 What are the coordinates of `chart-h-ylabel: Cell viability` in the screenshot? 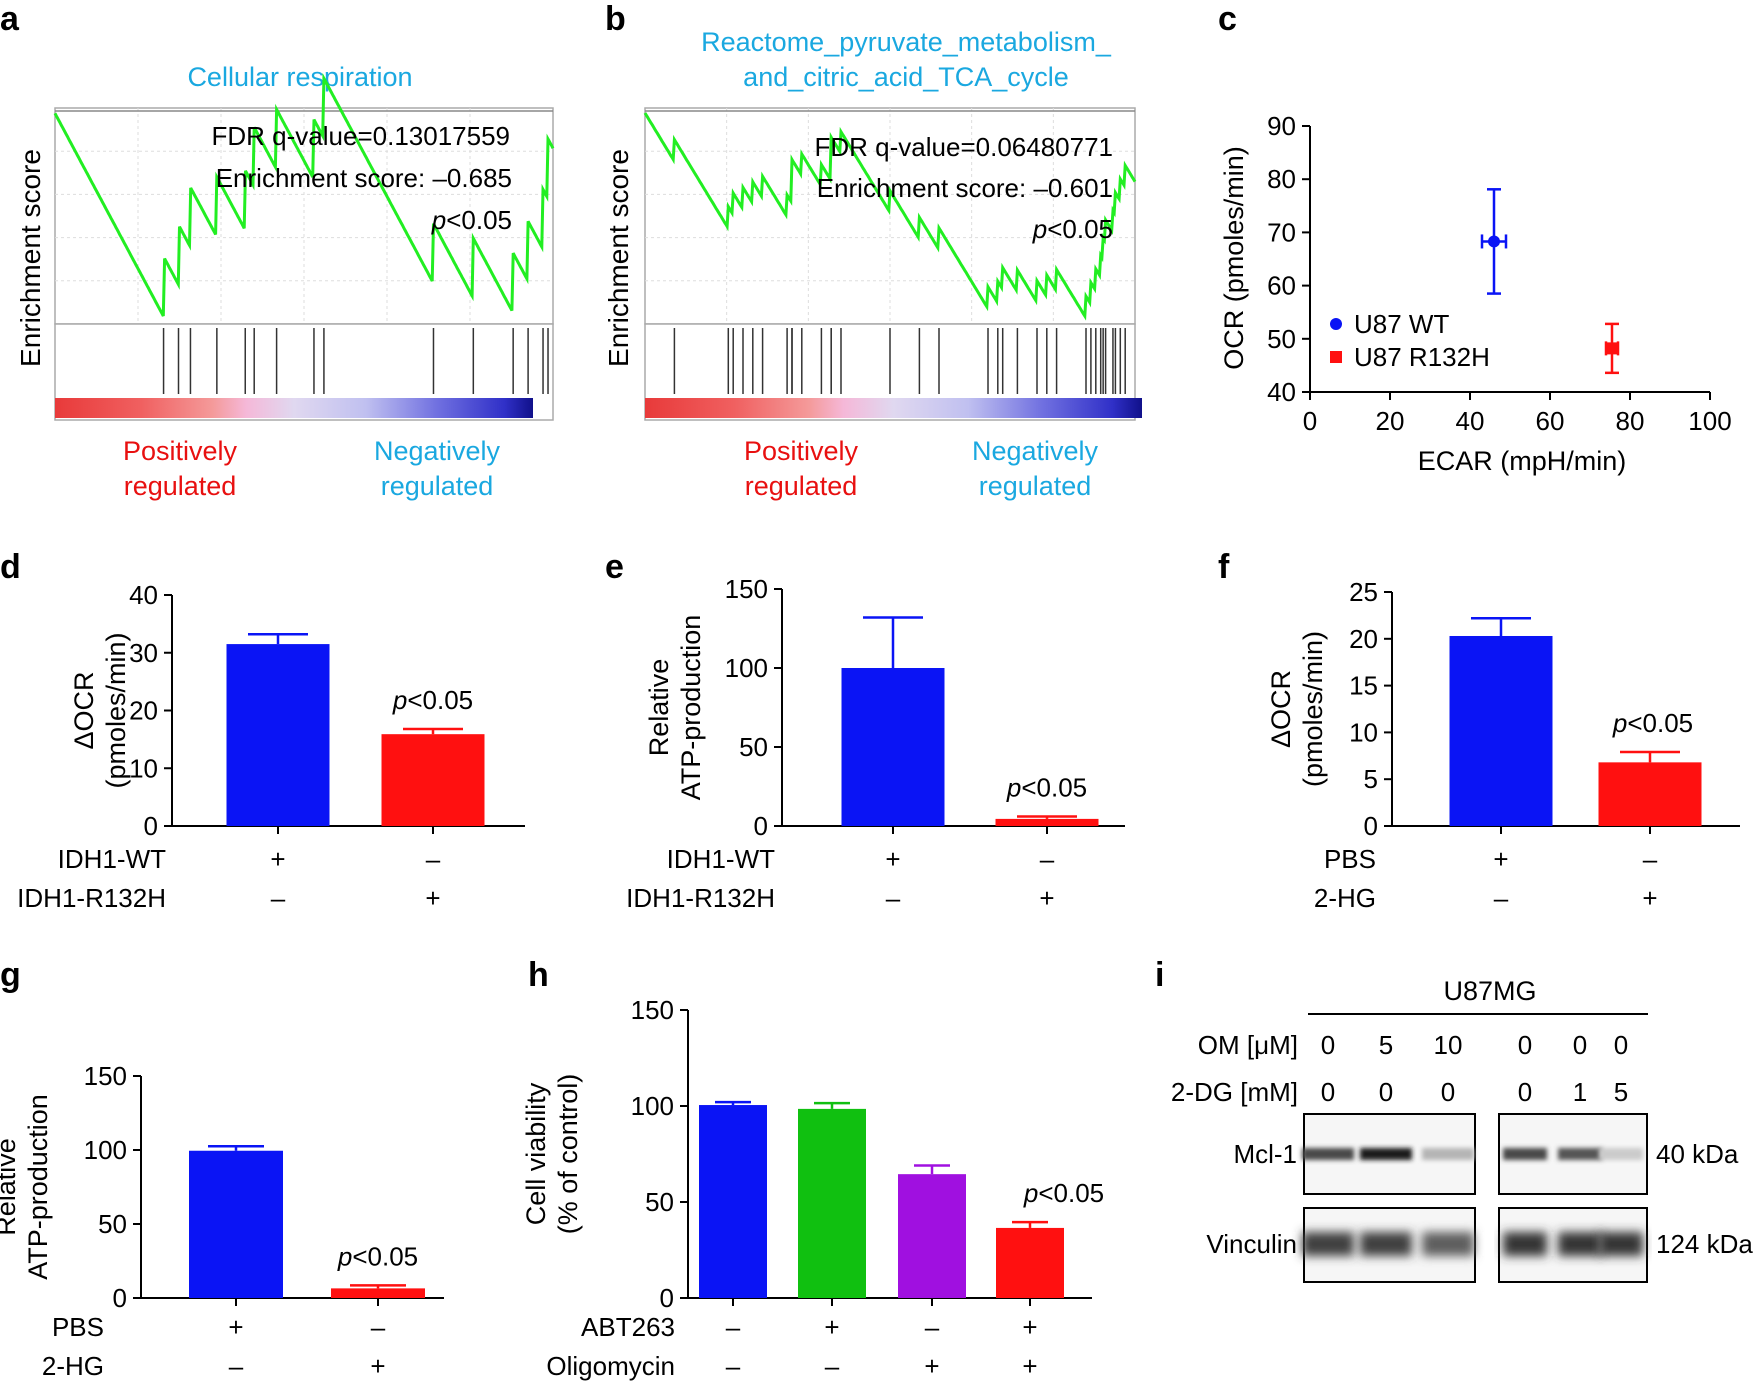 It's located at (536, 1153).